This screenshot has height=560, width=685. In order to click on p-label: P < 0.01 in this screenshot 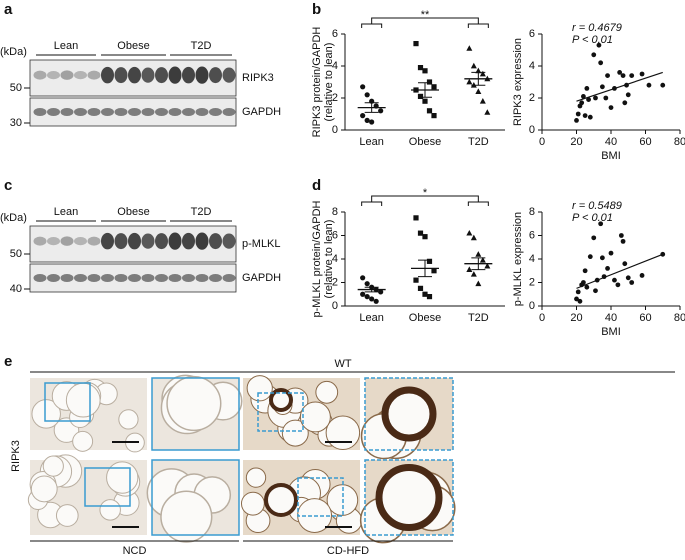, I will do `click(592, 40)`.